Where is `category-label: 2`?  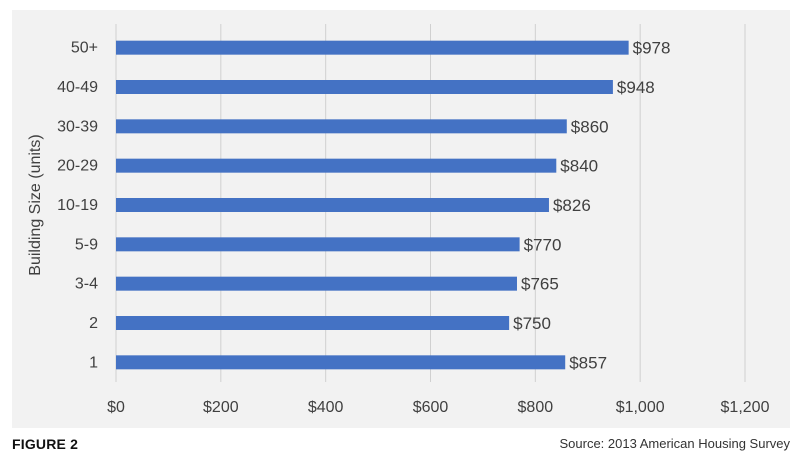
category-label: 2 is located at coordinates (93, 323).